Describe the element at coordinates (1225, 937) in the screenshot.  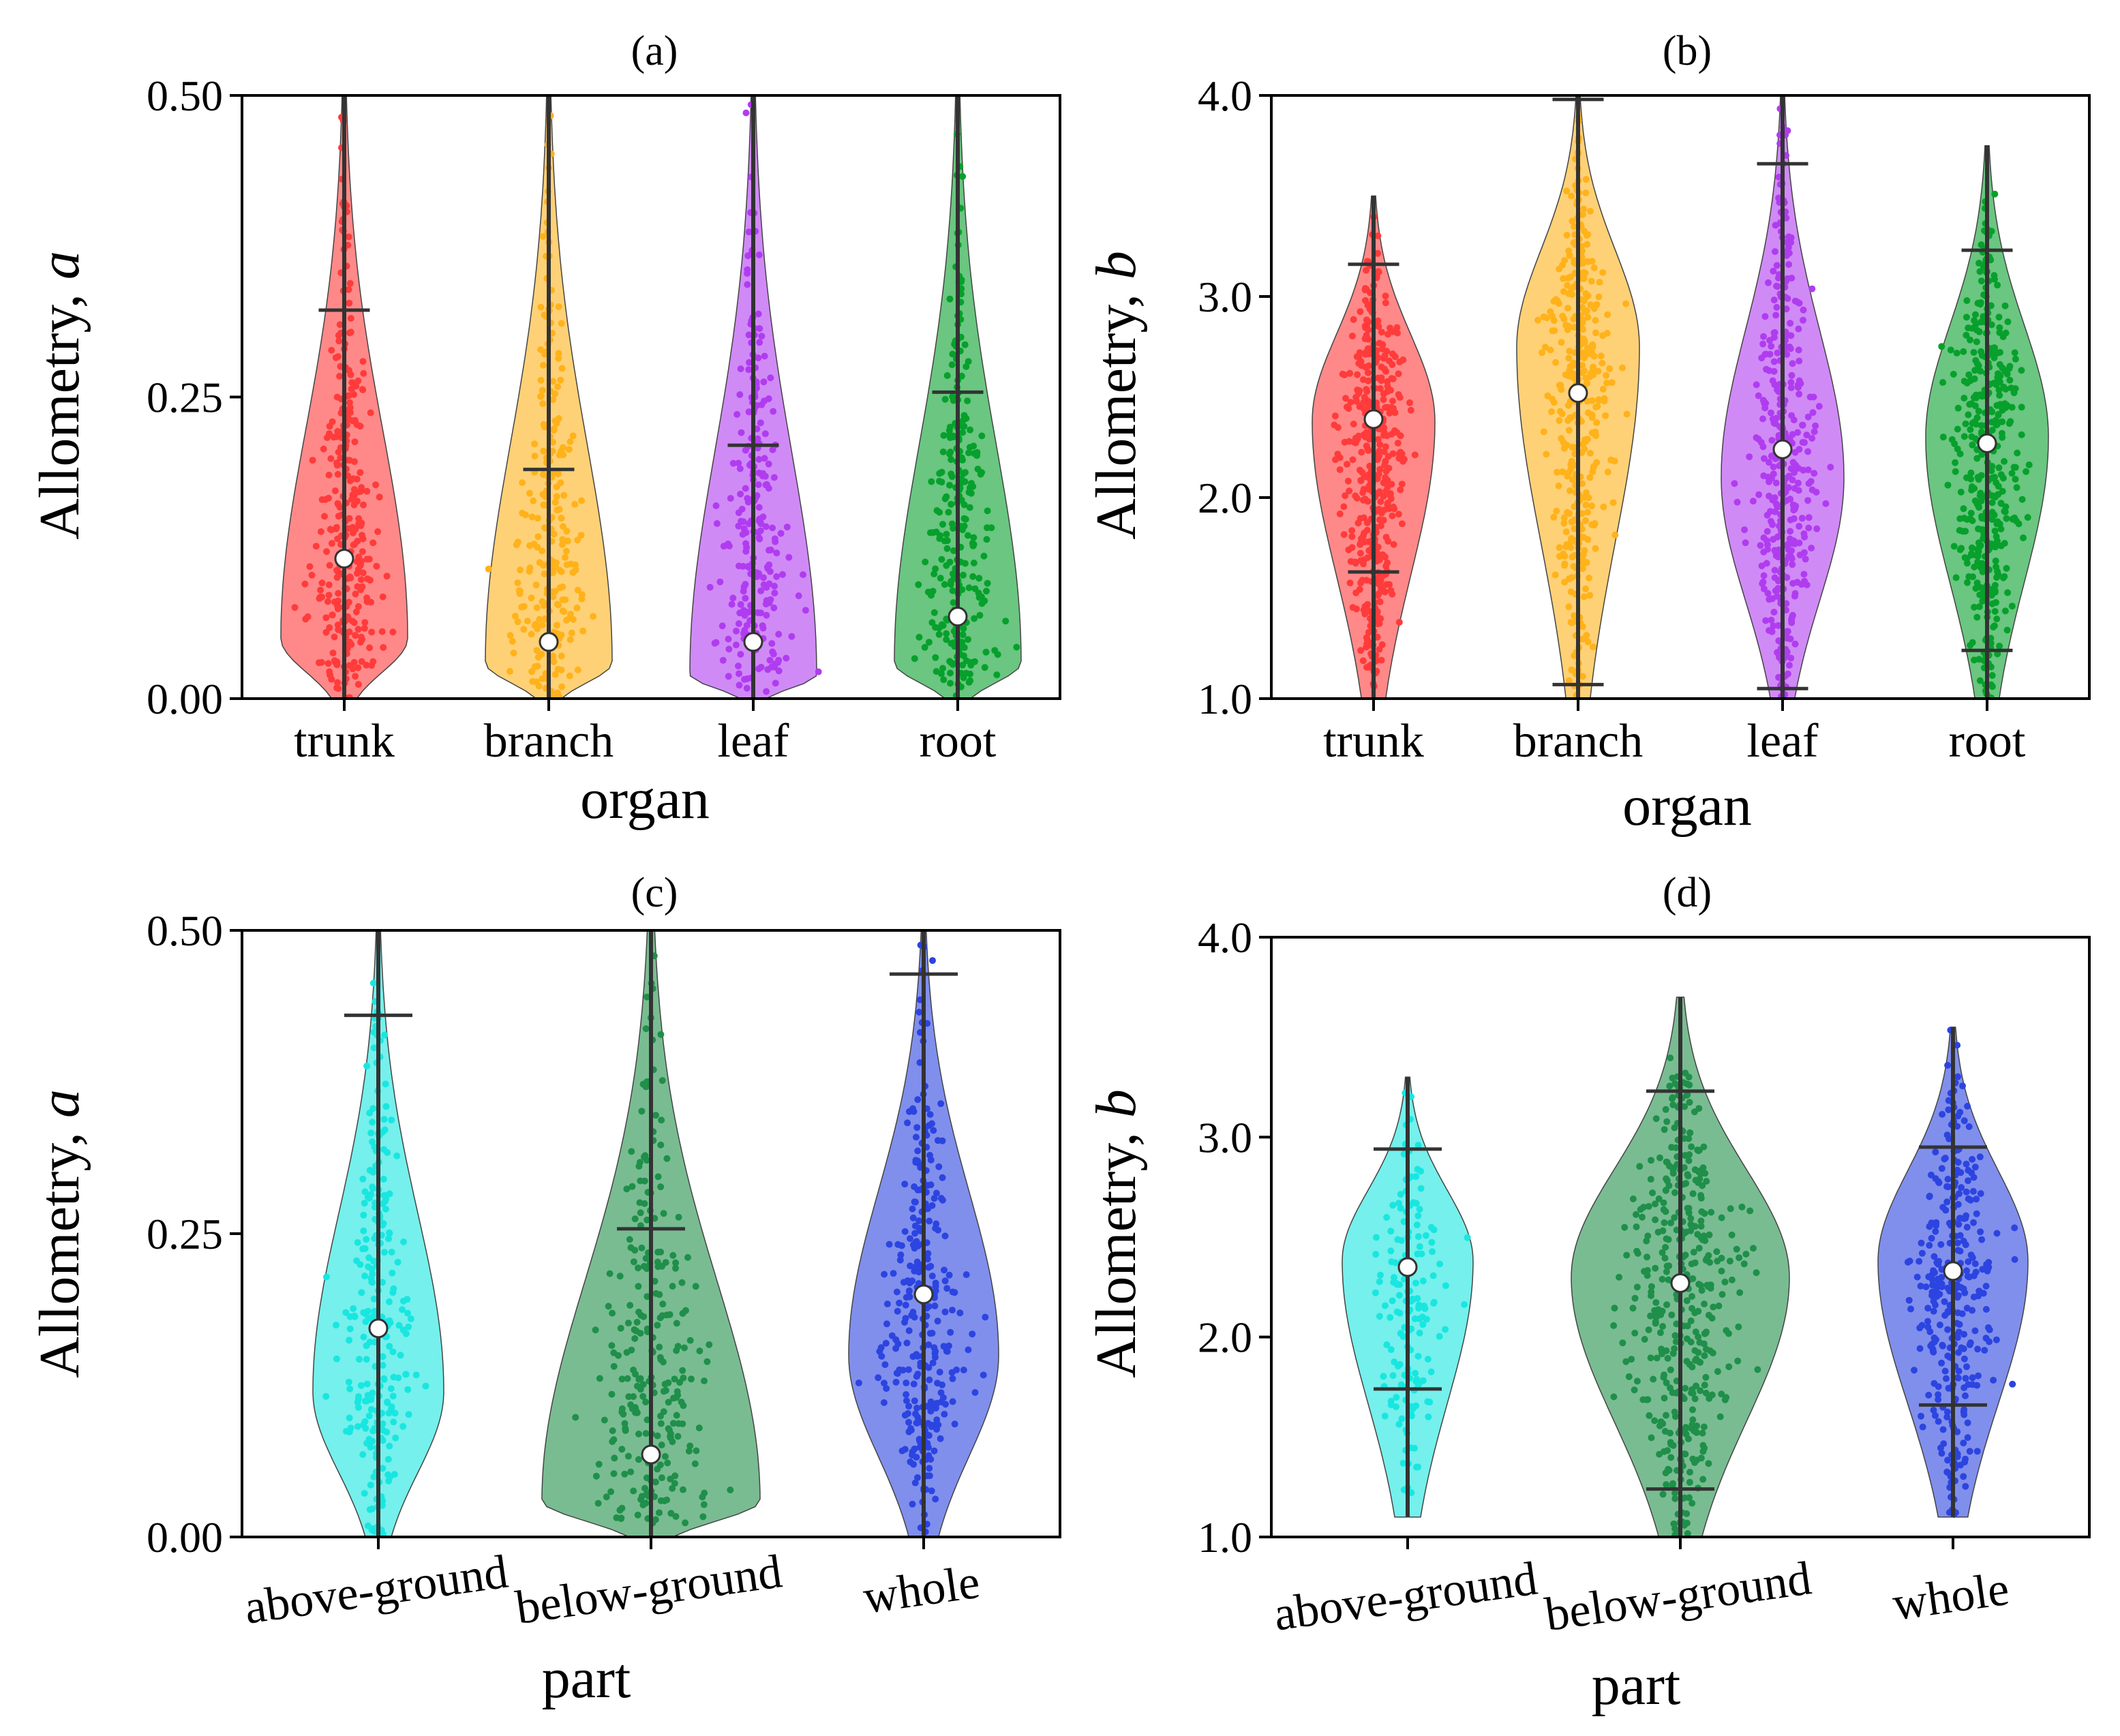
I see `y-tick-label: 4.0` at that location.